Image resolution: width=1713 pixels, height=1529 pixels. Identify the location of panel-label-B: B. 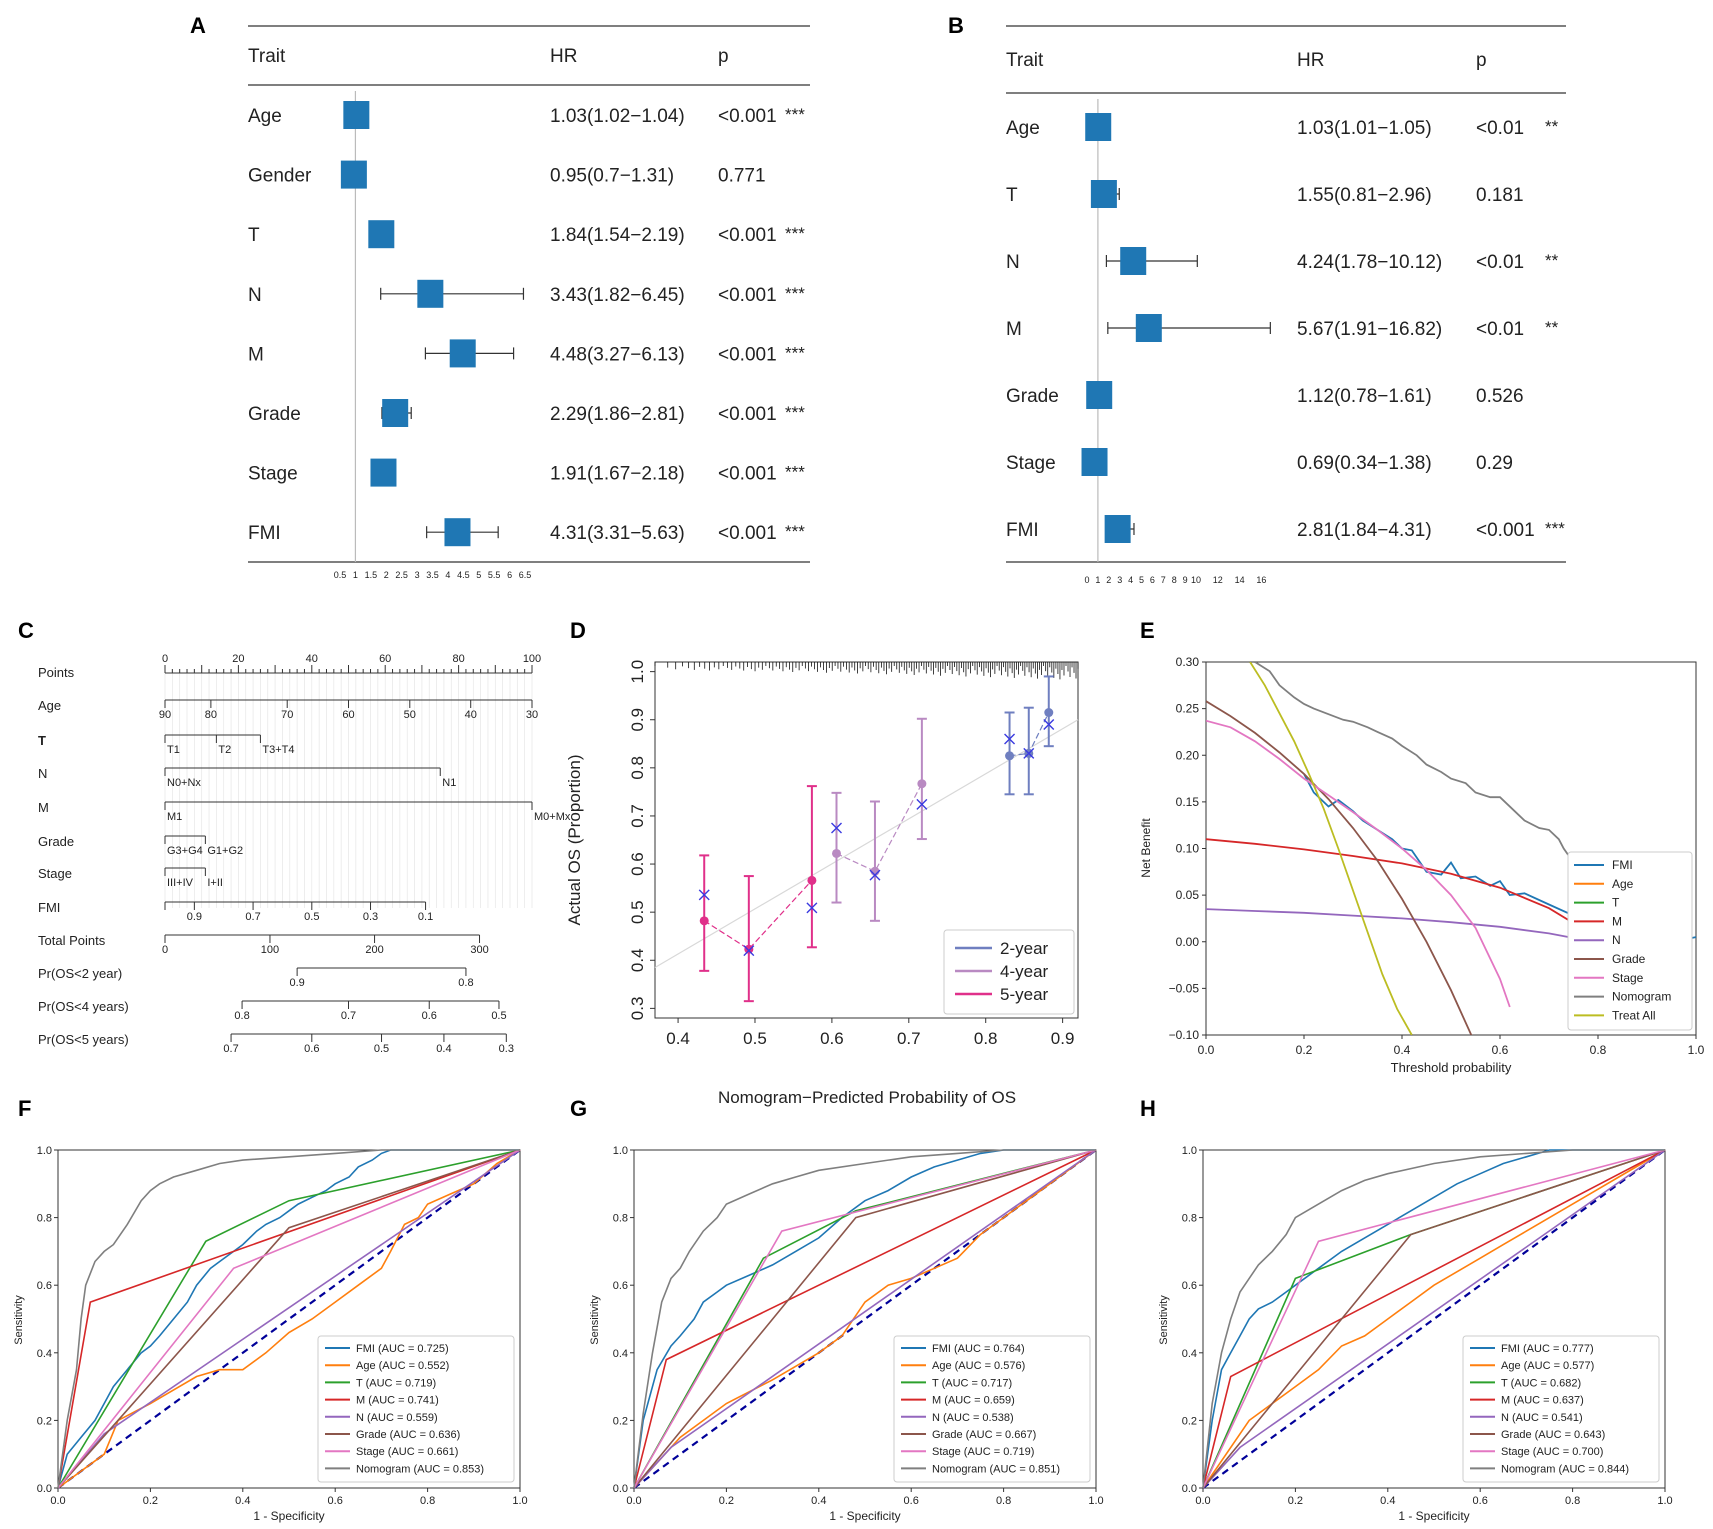
(956, 25).